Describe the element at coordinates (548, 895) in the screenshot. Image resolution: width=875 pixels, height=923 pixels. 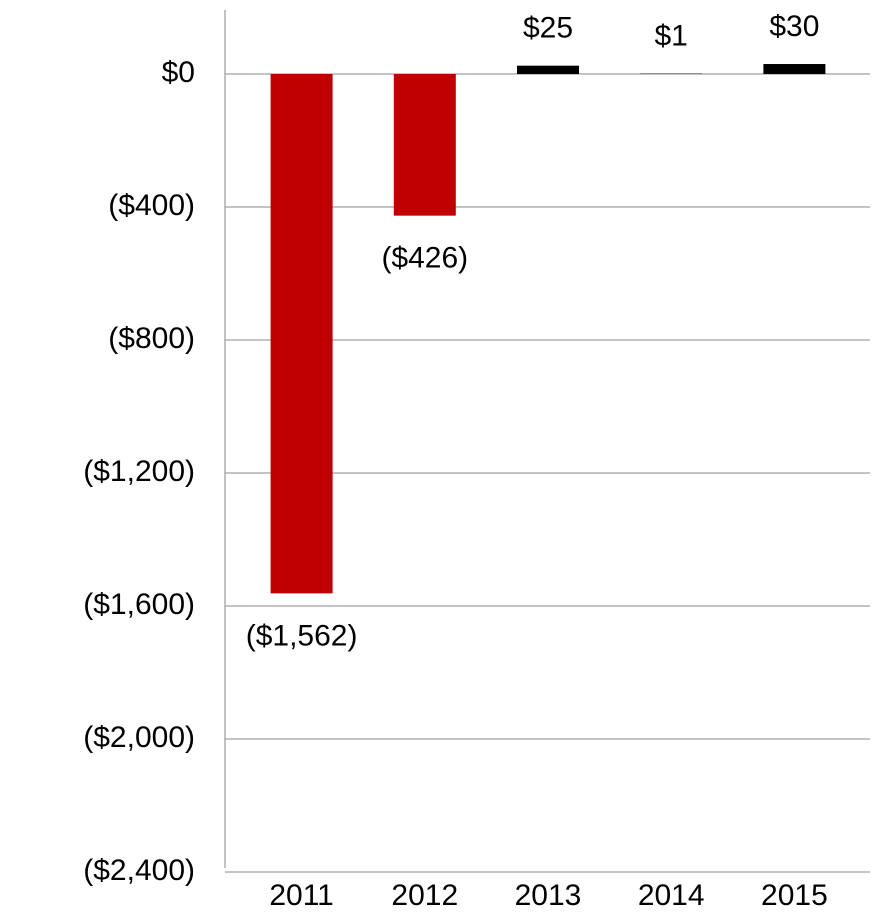
I see `x-tick-label: 2013` at that location.